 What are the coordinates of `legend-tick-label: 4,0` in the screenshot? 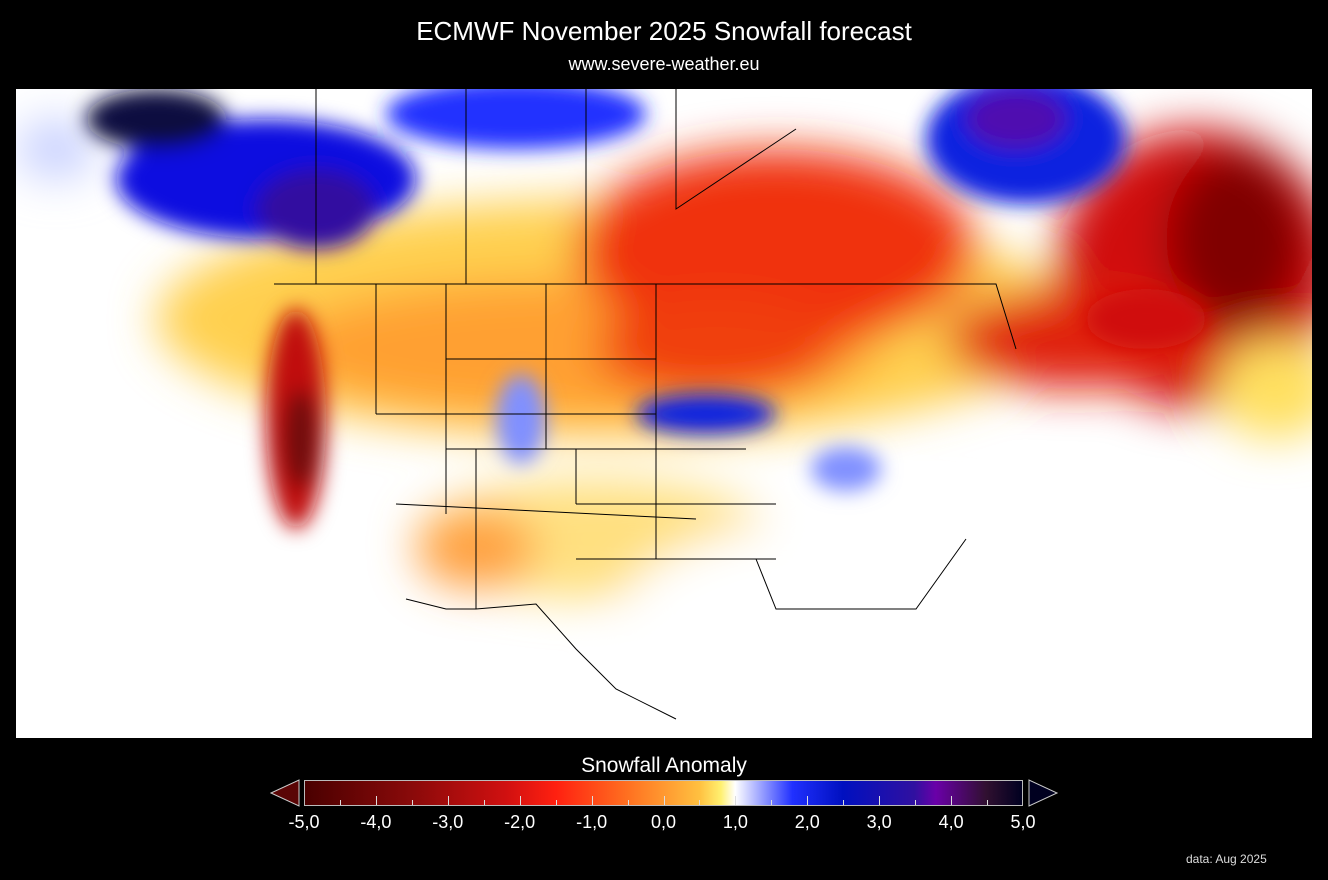 It's located at (951, 822).